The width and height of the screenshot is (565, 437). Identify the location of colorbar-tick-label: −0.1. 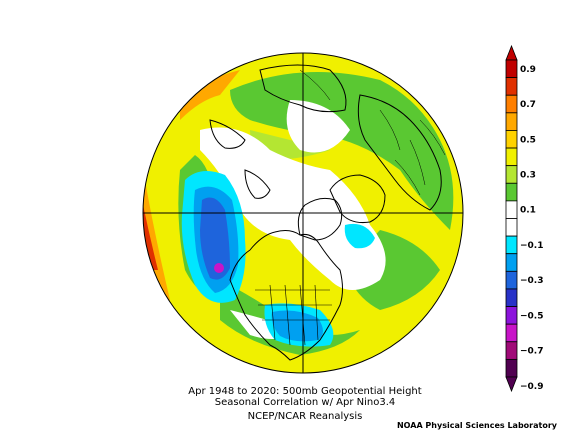
(531, 246).